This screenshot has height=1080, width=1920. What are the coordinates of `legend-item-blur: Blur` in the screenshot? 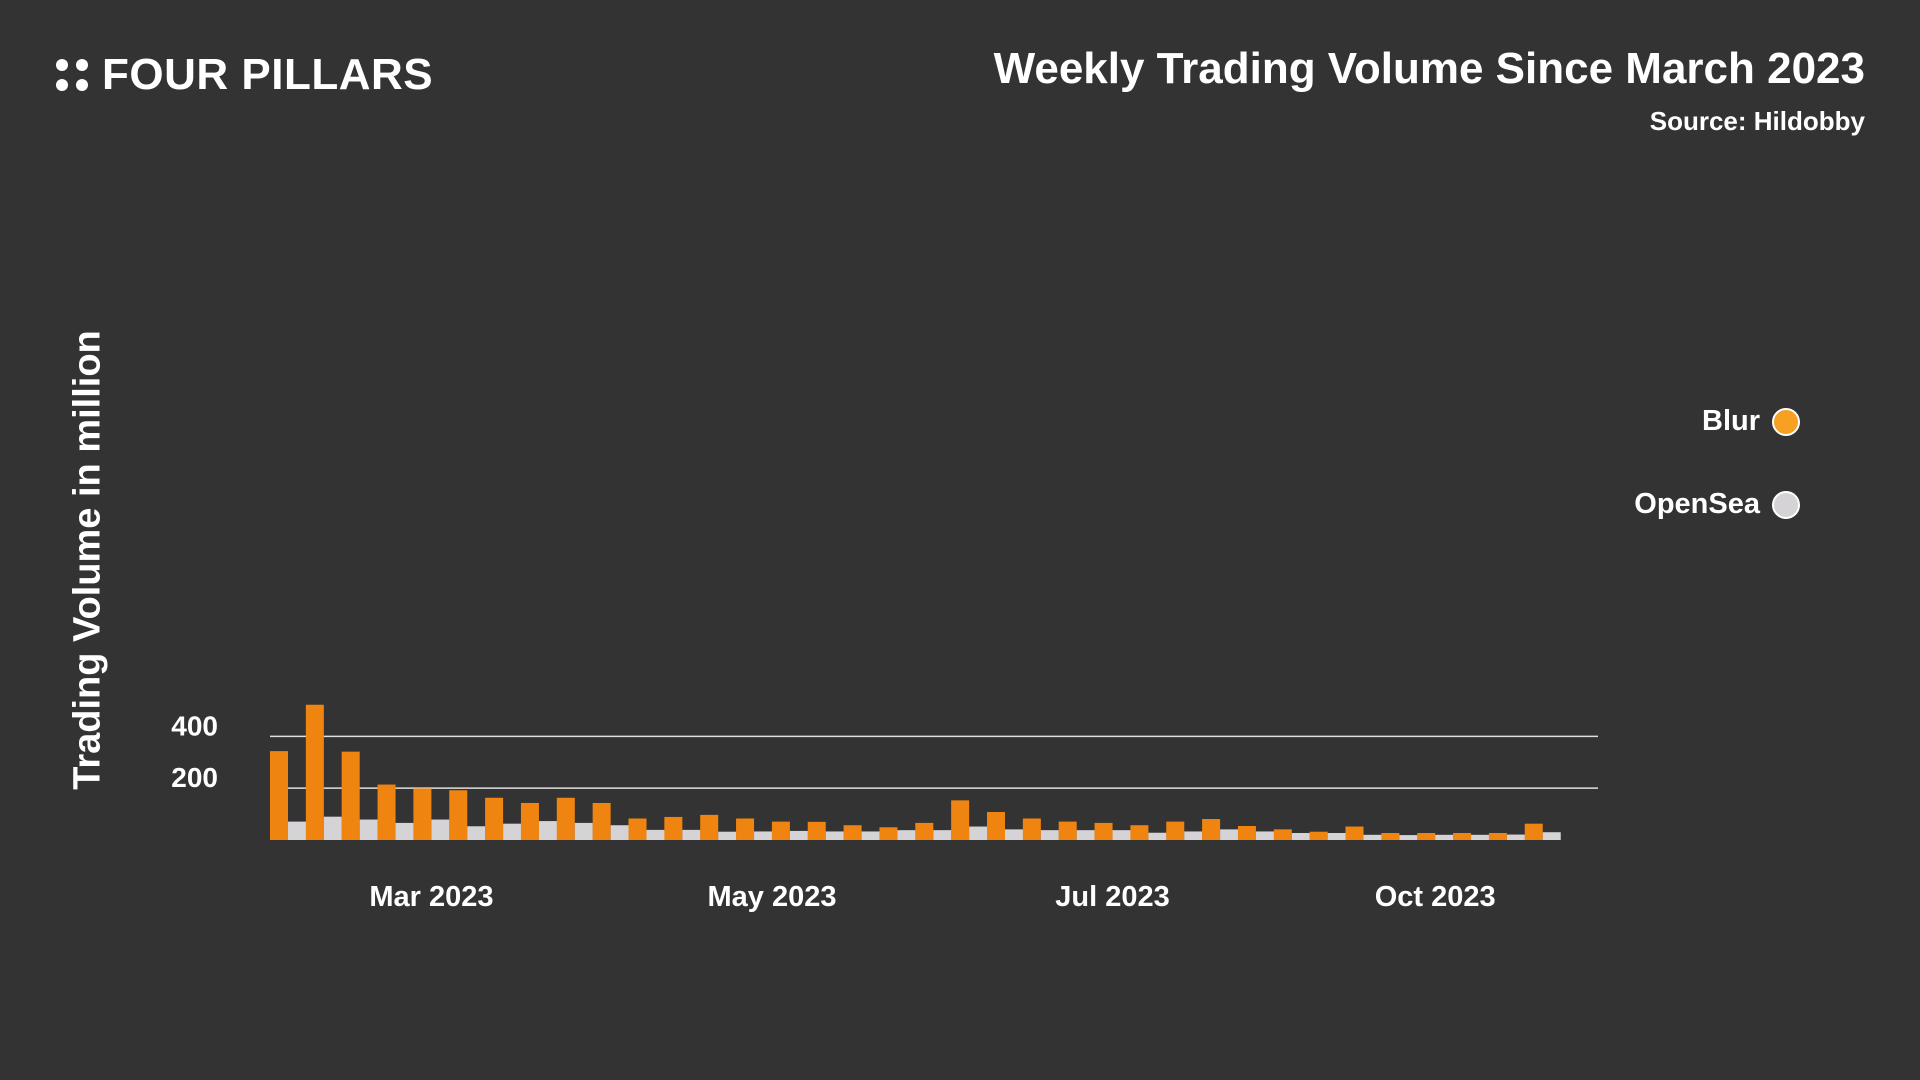 It's located at (1751, 421).